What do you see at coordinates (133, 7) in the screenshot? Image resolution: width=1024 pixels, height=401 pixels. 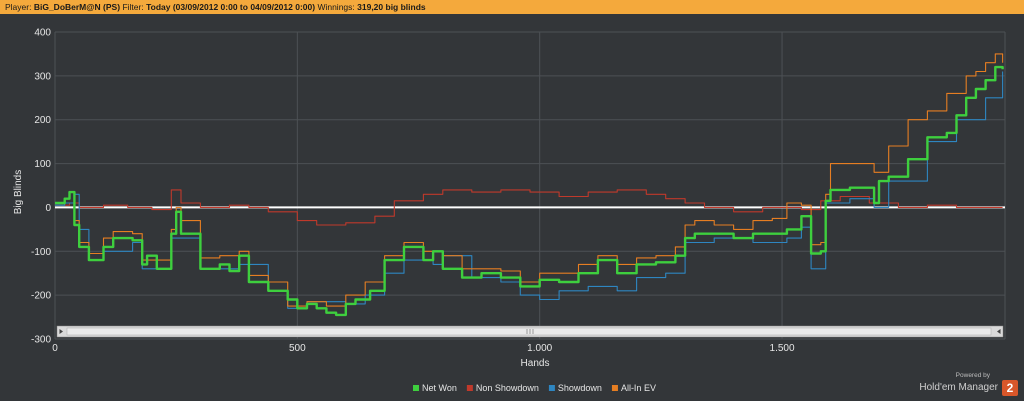 I see `filter-label: Filter:` at bounding box center [133, 7].